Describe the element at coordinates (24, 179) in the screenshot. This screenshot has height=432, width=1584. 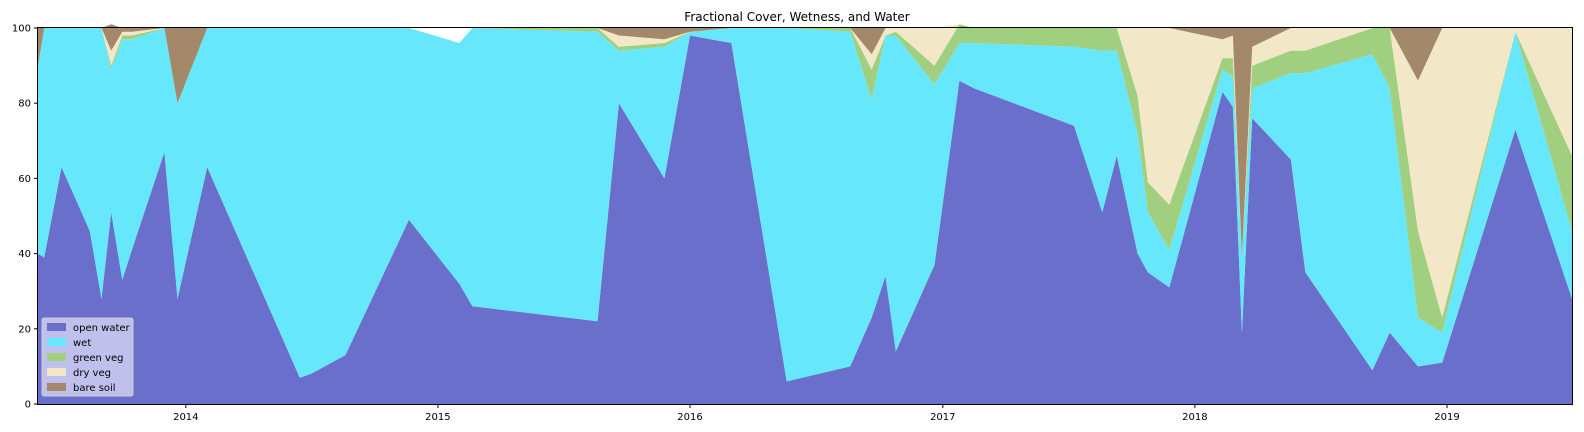
I see `y-tick-label: 60` at that location.